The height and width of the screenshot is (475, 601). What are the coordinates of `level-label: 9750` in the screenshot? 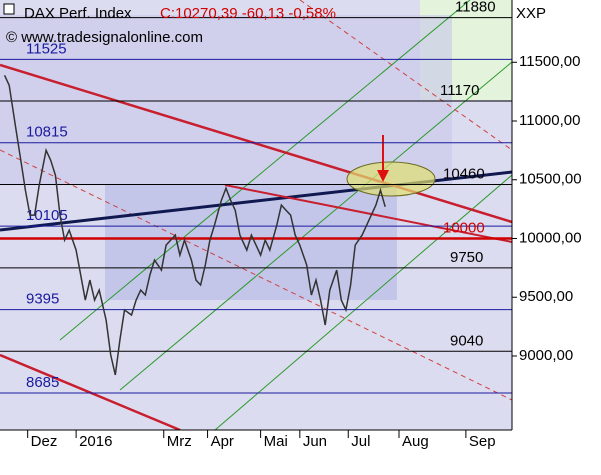 It's located at (466, 257).